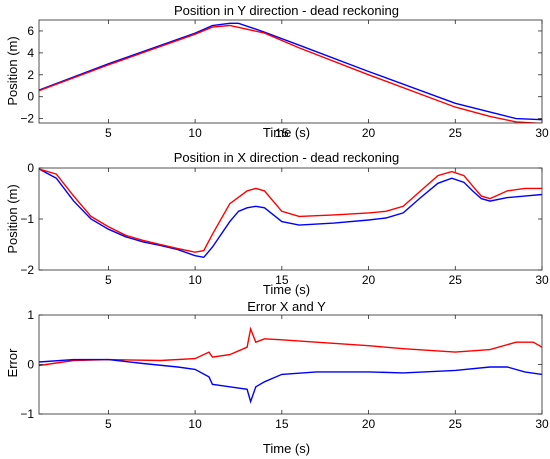 The height and width of the screenshot is (459, 550). What do you see at coordinates (286, 157) in the screenshot?
I see `chart-title: Position in X direction - dead reckoning` at bounding box center [286, 157].